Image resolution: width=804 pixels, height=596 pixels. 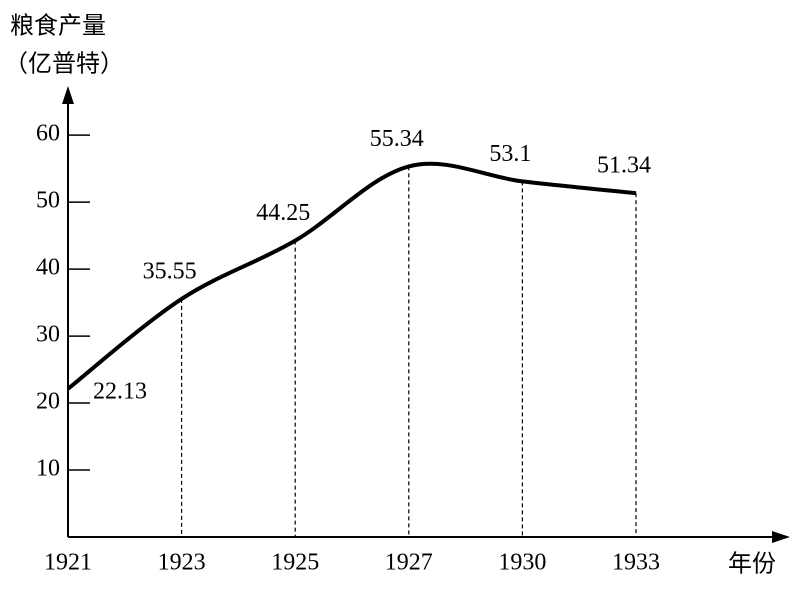 I want to click on x-tick-label: 1925, so click(x=295, y=563).